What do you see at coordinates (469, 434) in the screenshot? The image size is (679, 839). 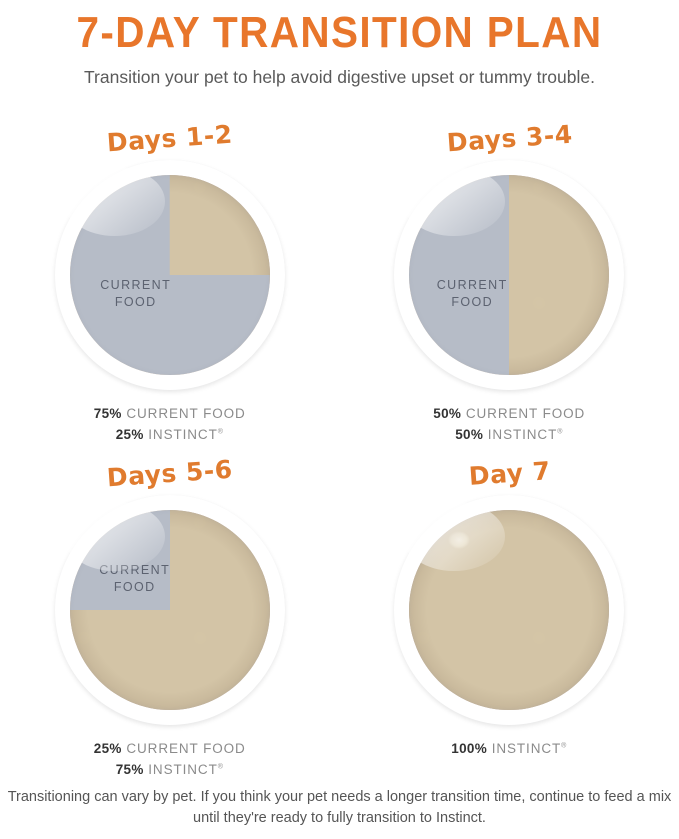 I see `instinct-percent: 50%` at bounding box center [469, 434].